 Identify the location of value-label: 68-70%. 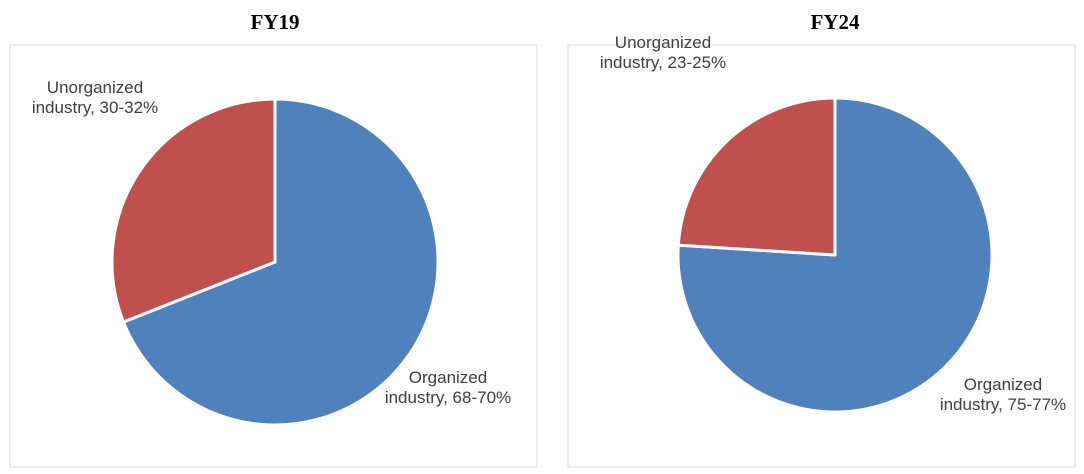
(482, 397).